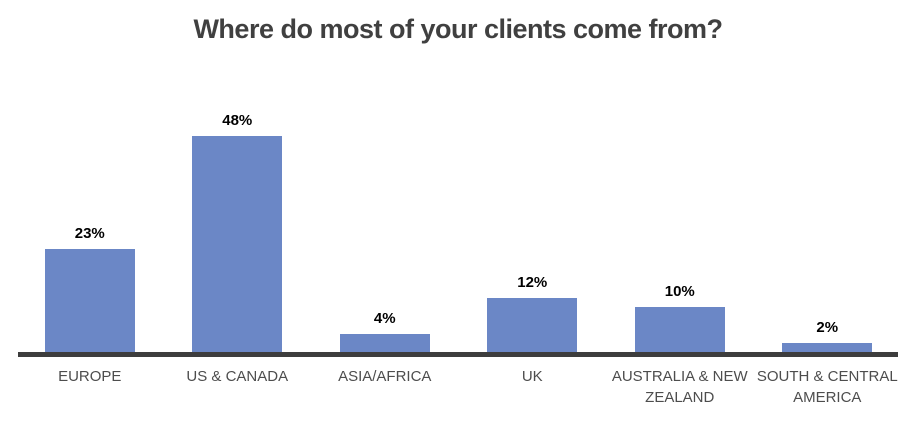 This screenshot has width=916, height=422. I want to click on bar-group-south-central-america: 2%, so click(828, 206).